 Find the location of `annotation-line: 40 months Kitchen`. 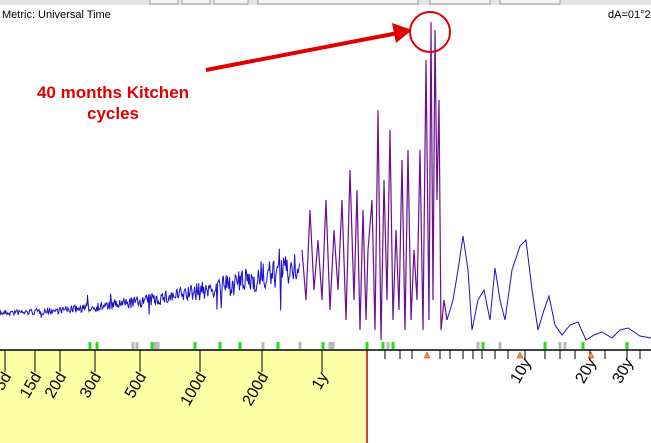

annotation-line: 40 months Kitchen is located at coordinates (113, 92).